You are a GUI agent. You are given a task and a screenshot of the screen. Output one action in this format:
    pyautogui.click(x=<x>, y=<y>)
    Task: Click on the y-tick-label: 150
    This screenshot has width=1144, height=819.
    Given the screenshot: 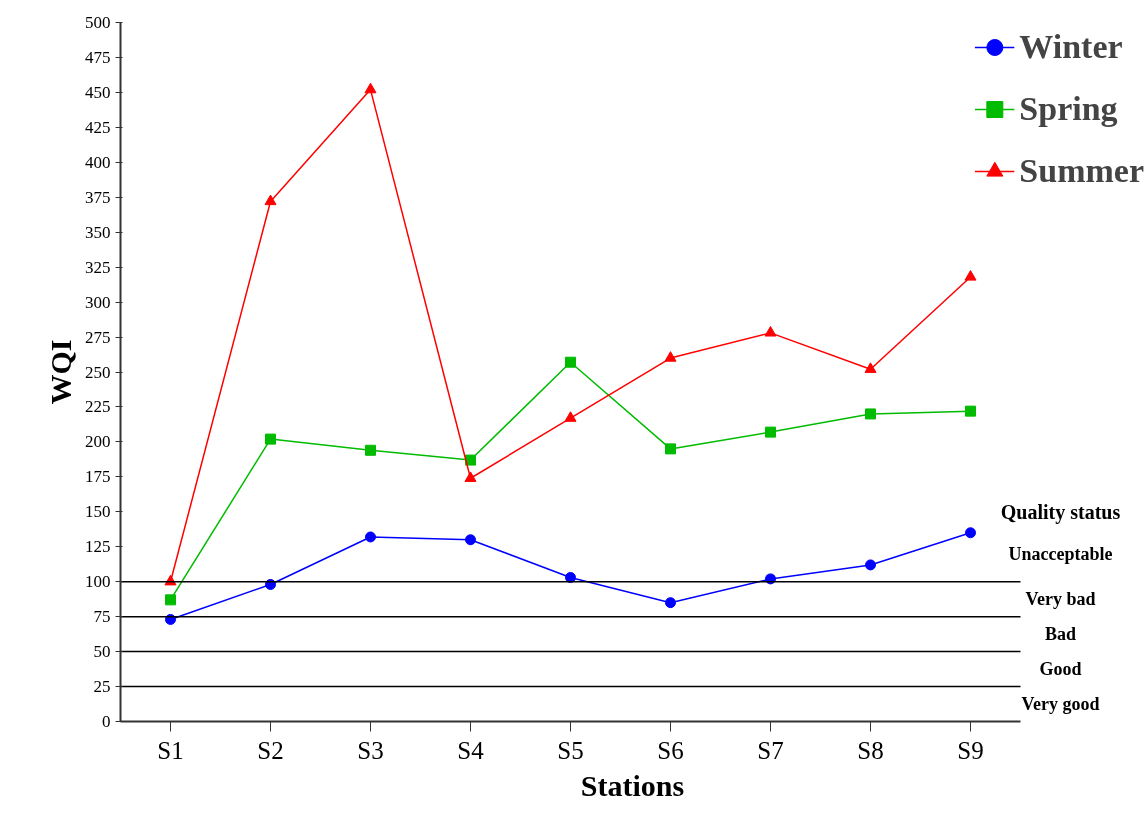 What is the action you would take?
    pyautogui.click(x=98, y=512)
    